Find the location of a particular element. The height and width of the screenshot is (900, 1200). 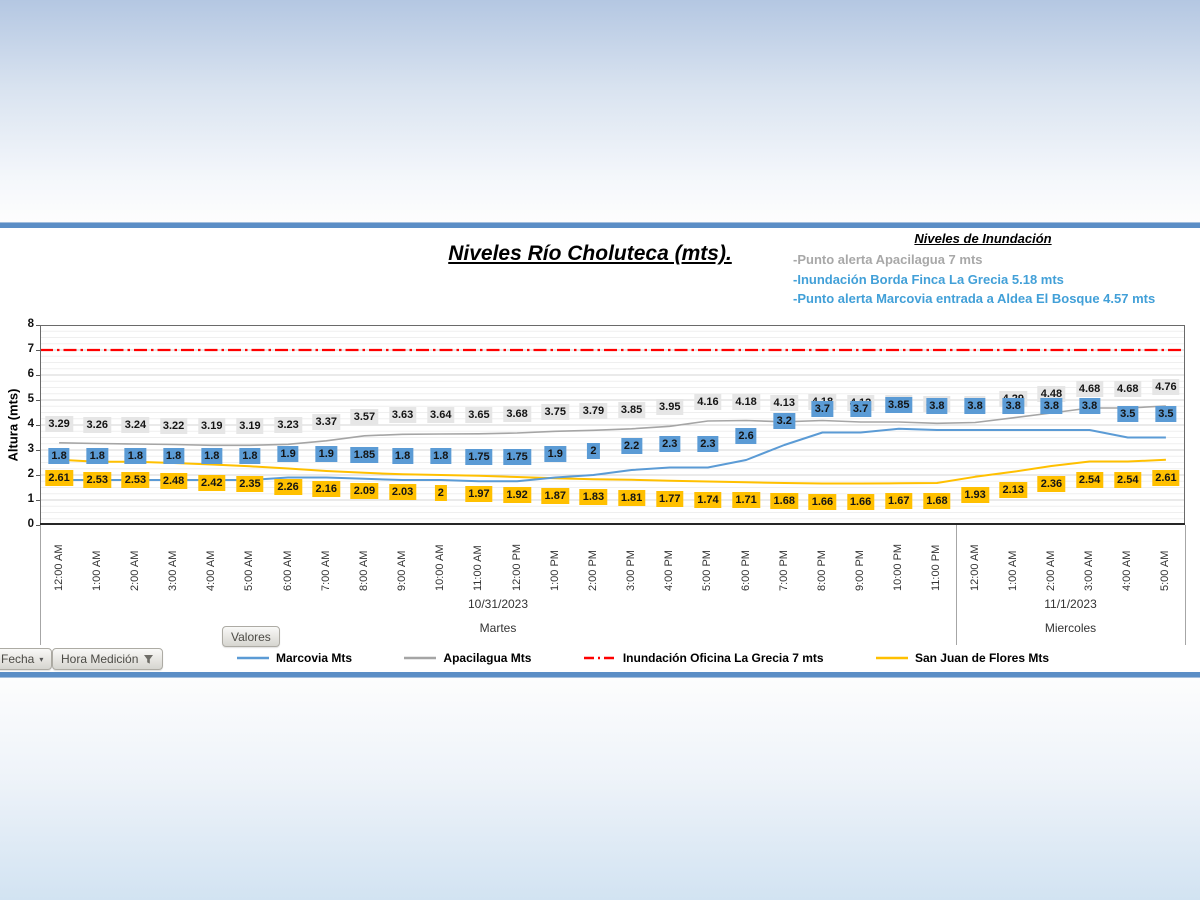

x-axis-tick-label: 1:00 AM is located at coordinates (1012, 570).